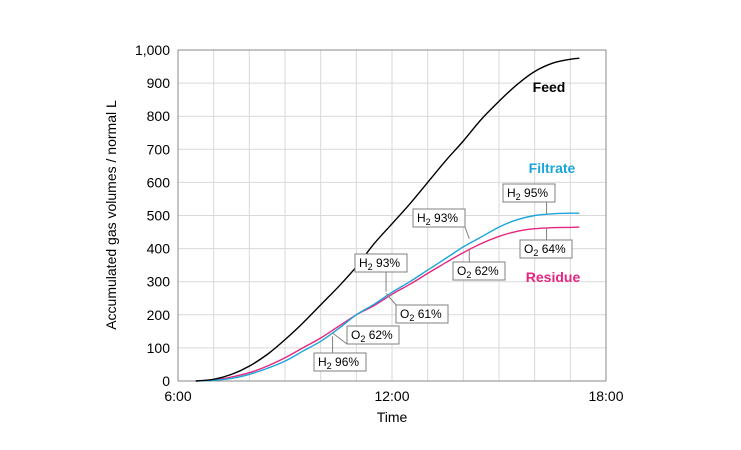  What do you see at coordinates (552, 168) in the screenshot?
I see `series-label-filtrate: Filtrate` at bounding box center [552, 168].